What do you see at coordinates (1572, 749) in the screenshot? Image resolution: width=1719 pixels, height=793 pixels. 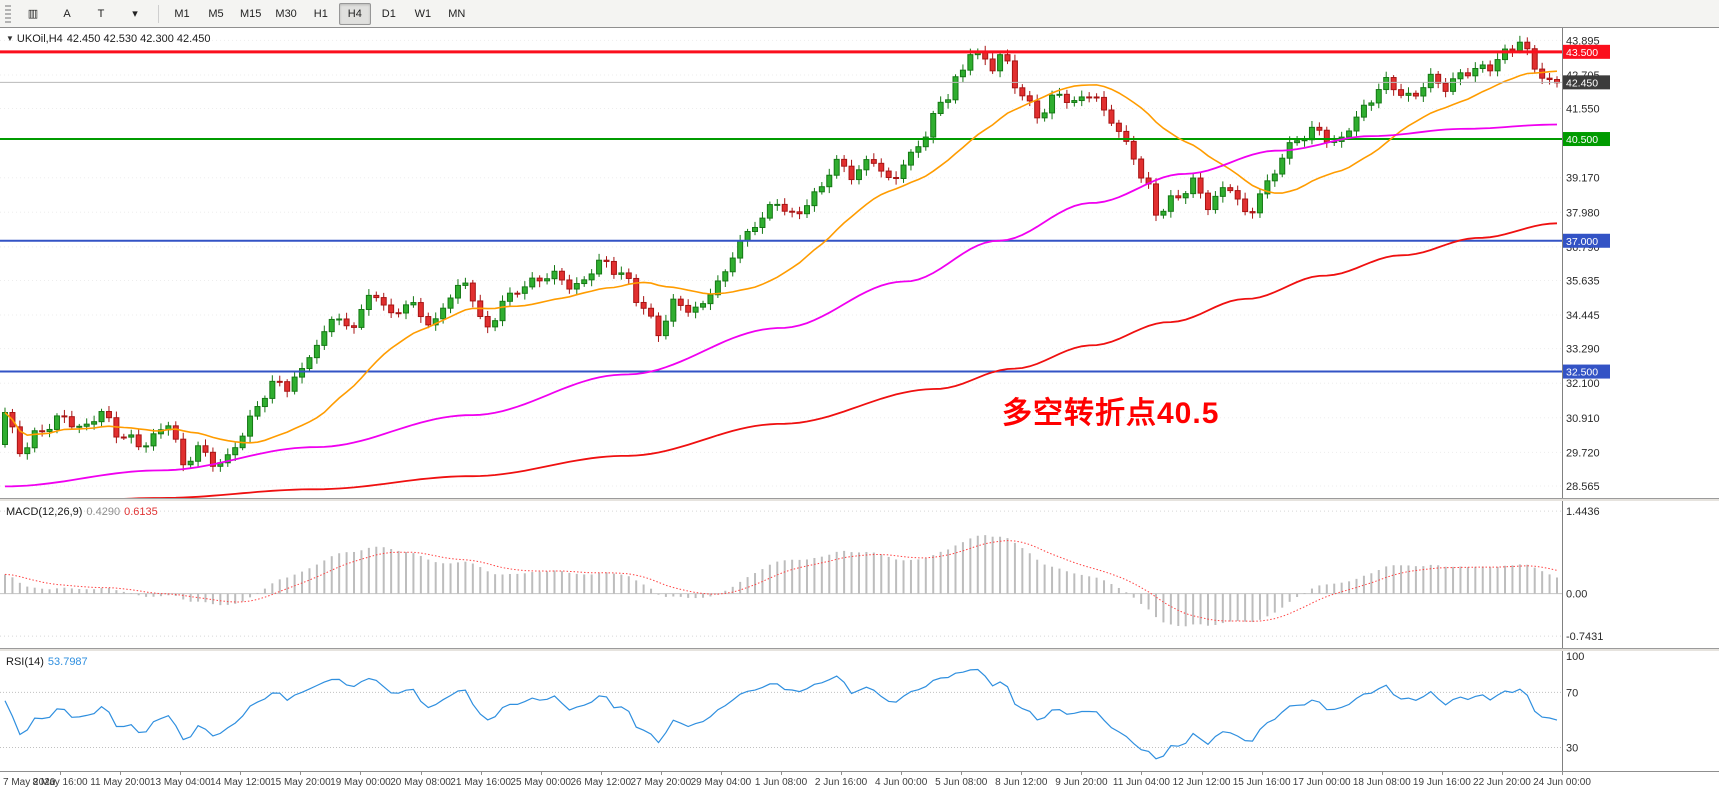 I see `svg-text: 30` at bounding box center [1572, 749].